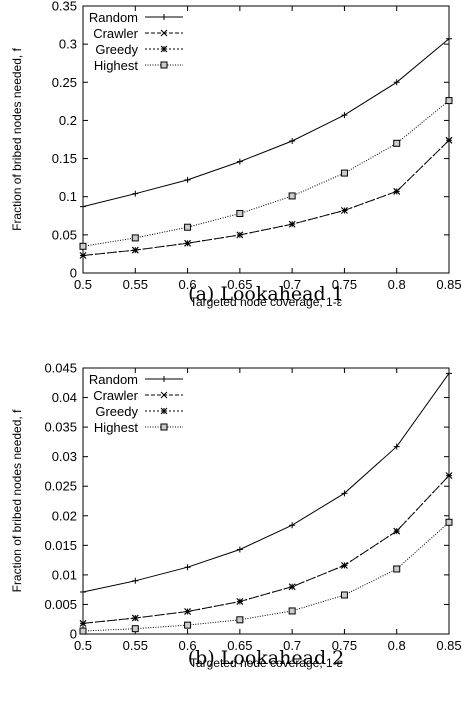  I want to click on chart-a-caption: (a) Lookahead 1, so click(266, 294).